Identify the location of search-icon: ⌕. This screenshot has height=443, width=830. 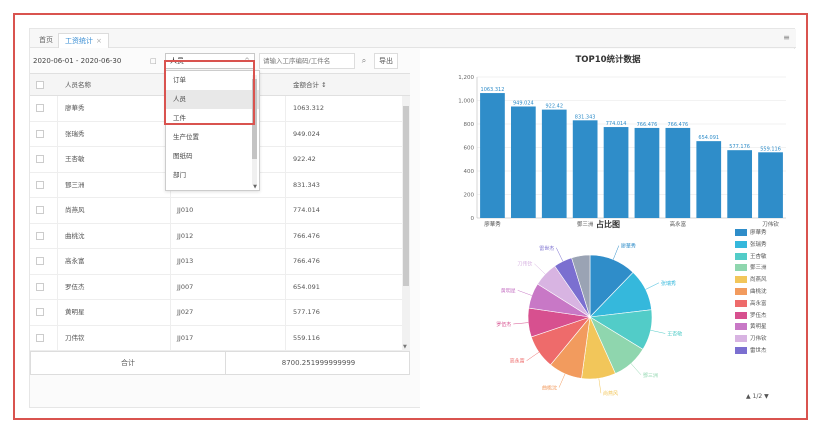
(364, 60).